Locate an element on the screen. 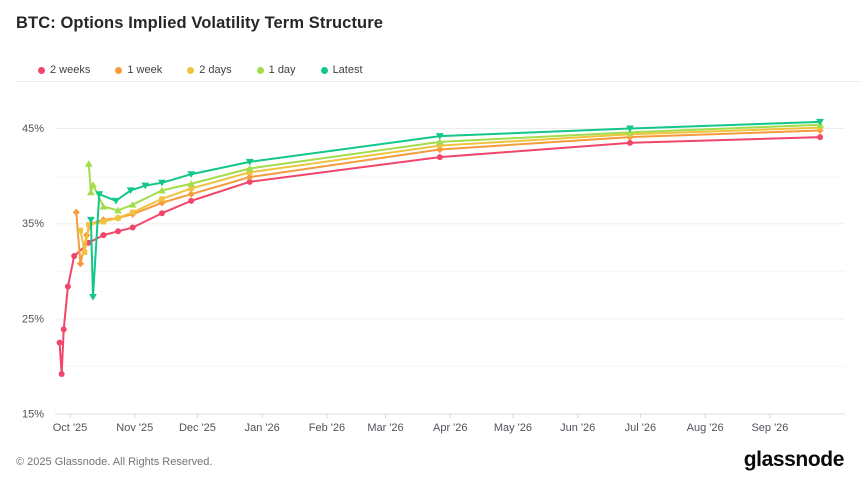 The height and width of the screenshot is (484, 860). y-tick-label: 45% is located at coordinates (33, 129).